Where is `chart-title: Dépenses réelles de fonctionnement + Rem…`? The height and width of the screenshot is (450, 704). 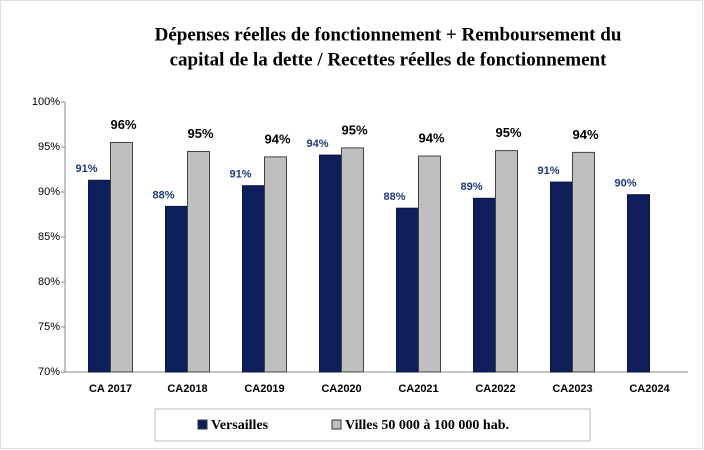
chart-title: Dépenses réelles de fonctionnement + Rem… is located at coordinates (388, 34).